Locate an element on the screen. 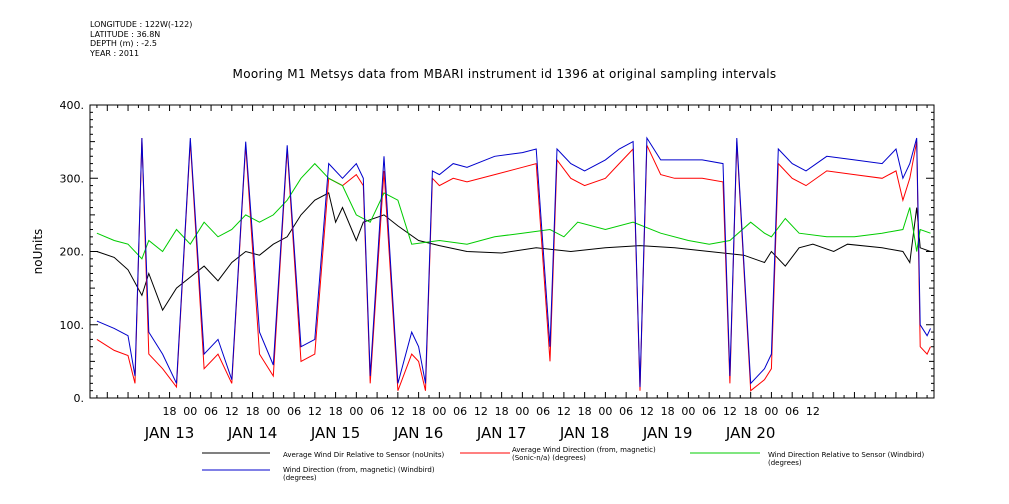  latitude-text: LATITUDE : 36.8N is located at coordinates (125, 34).